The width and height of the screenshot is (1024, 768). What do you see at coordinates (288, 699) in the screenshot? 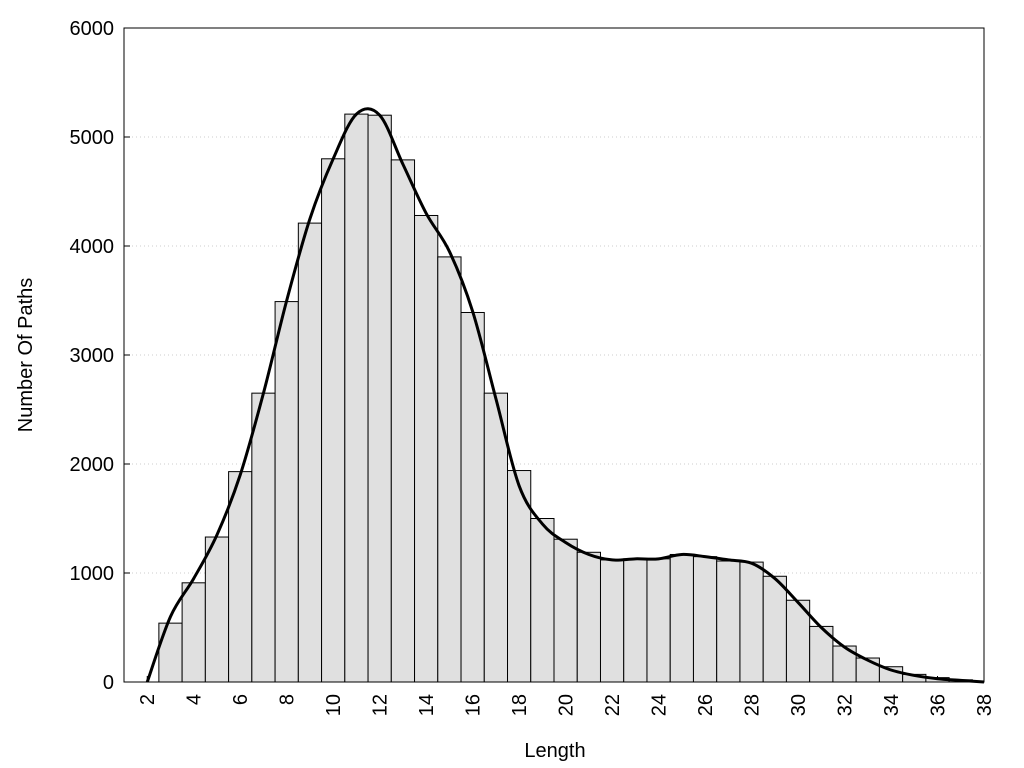
I see `x-tick-label: 8` at bounding box center [288, 699].